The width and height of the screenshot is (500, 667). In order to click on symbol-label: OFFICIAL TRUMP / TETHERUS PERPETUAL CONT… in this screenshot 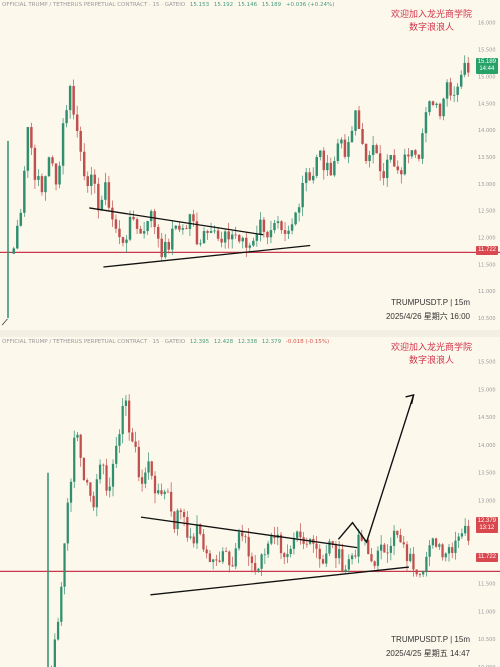, I will do `click(94, 5)`.